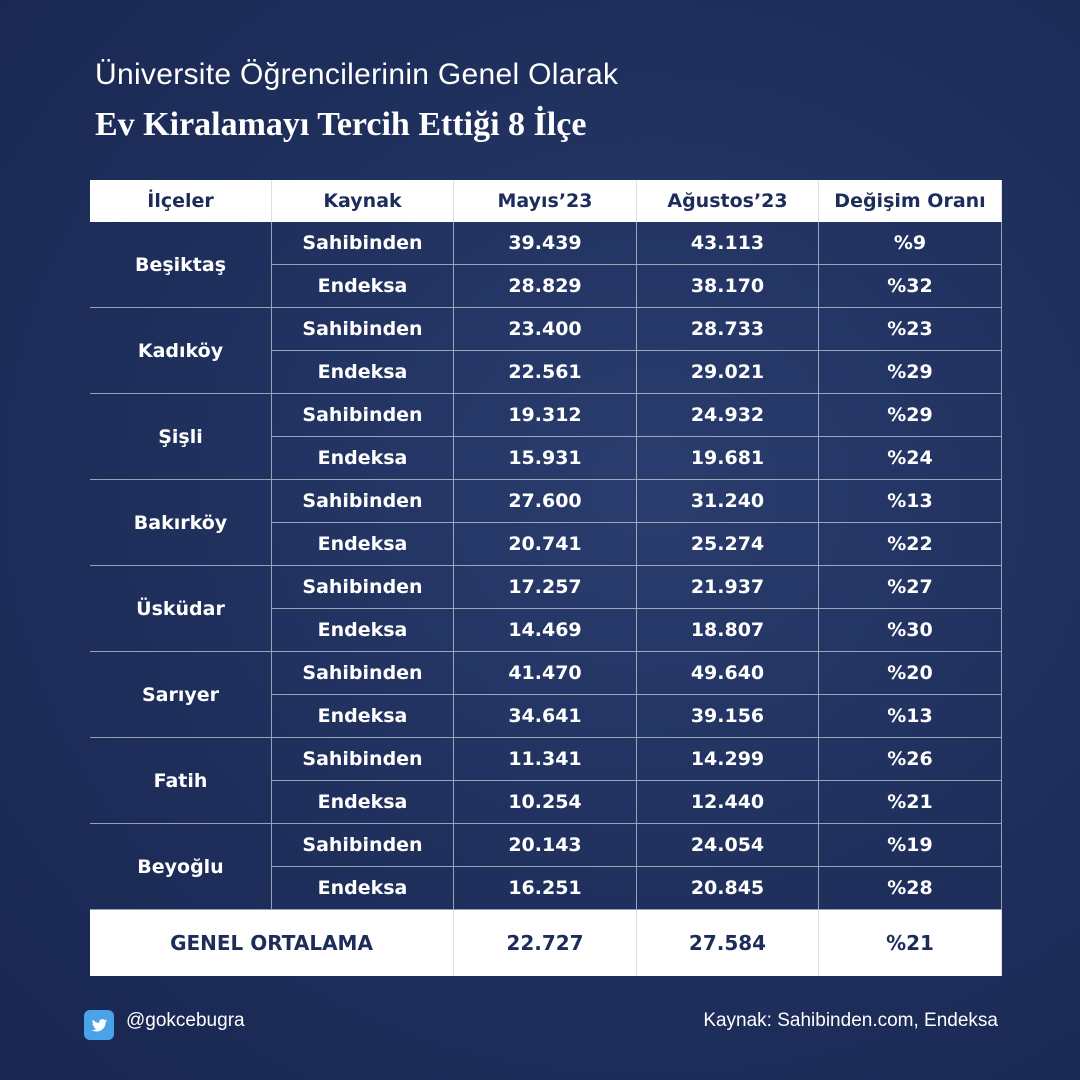 The height and width of the screenshot is (1080, 1080). Describe the element at coordinates (910, 630) in the screenshot. I see `value-cell: %30` at that location.